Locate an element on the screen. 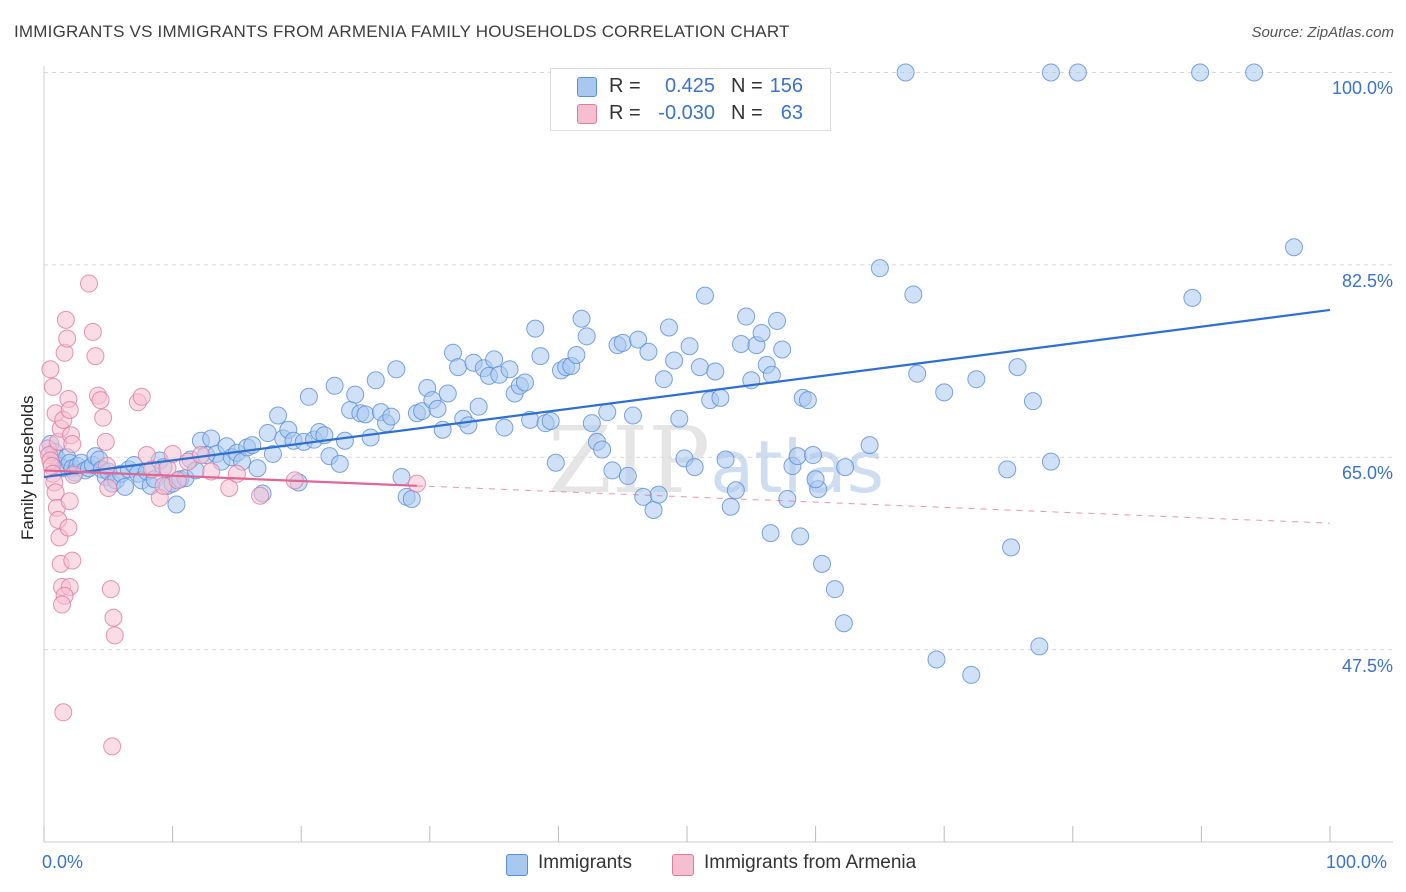 This screenshot has width=1406, height=892. bottom-legend-label: Immigrants is located at coordinates (585, 862).